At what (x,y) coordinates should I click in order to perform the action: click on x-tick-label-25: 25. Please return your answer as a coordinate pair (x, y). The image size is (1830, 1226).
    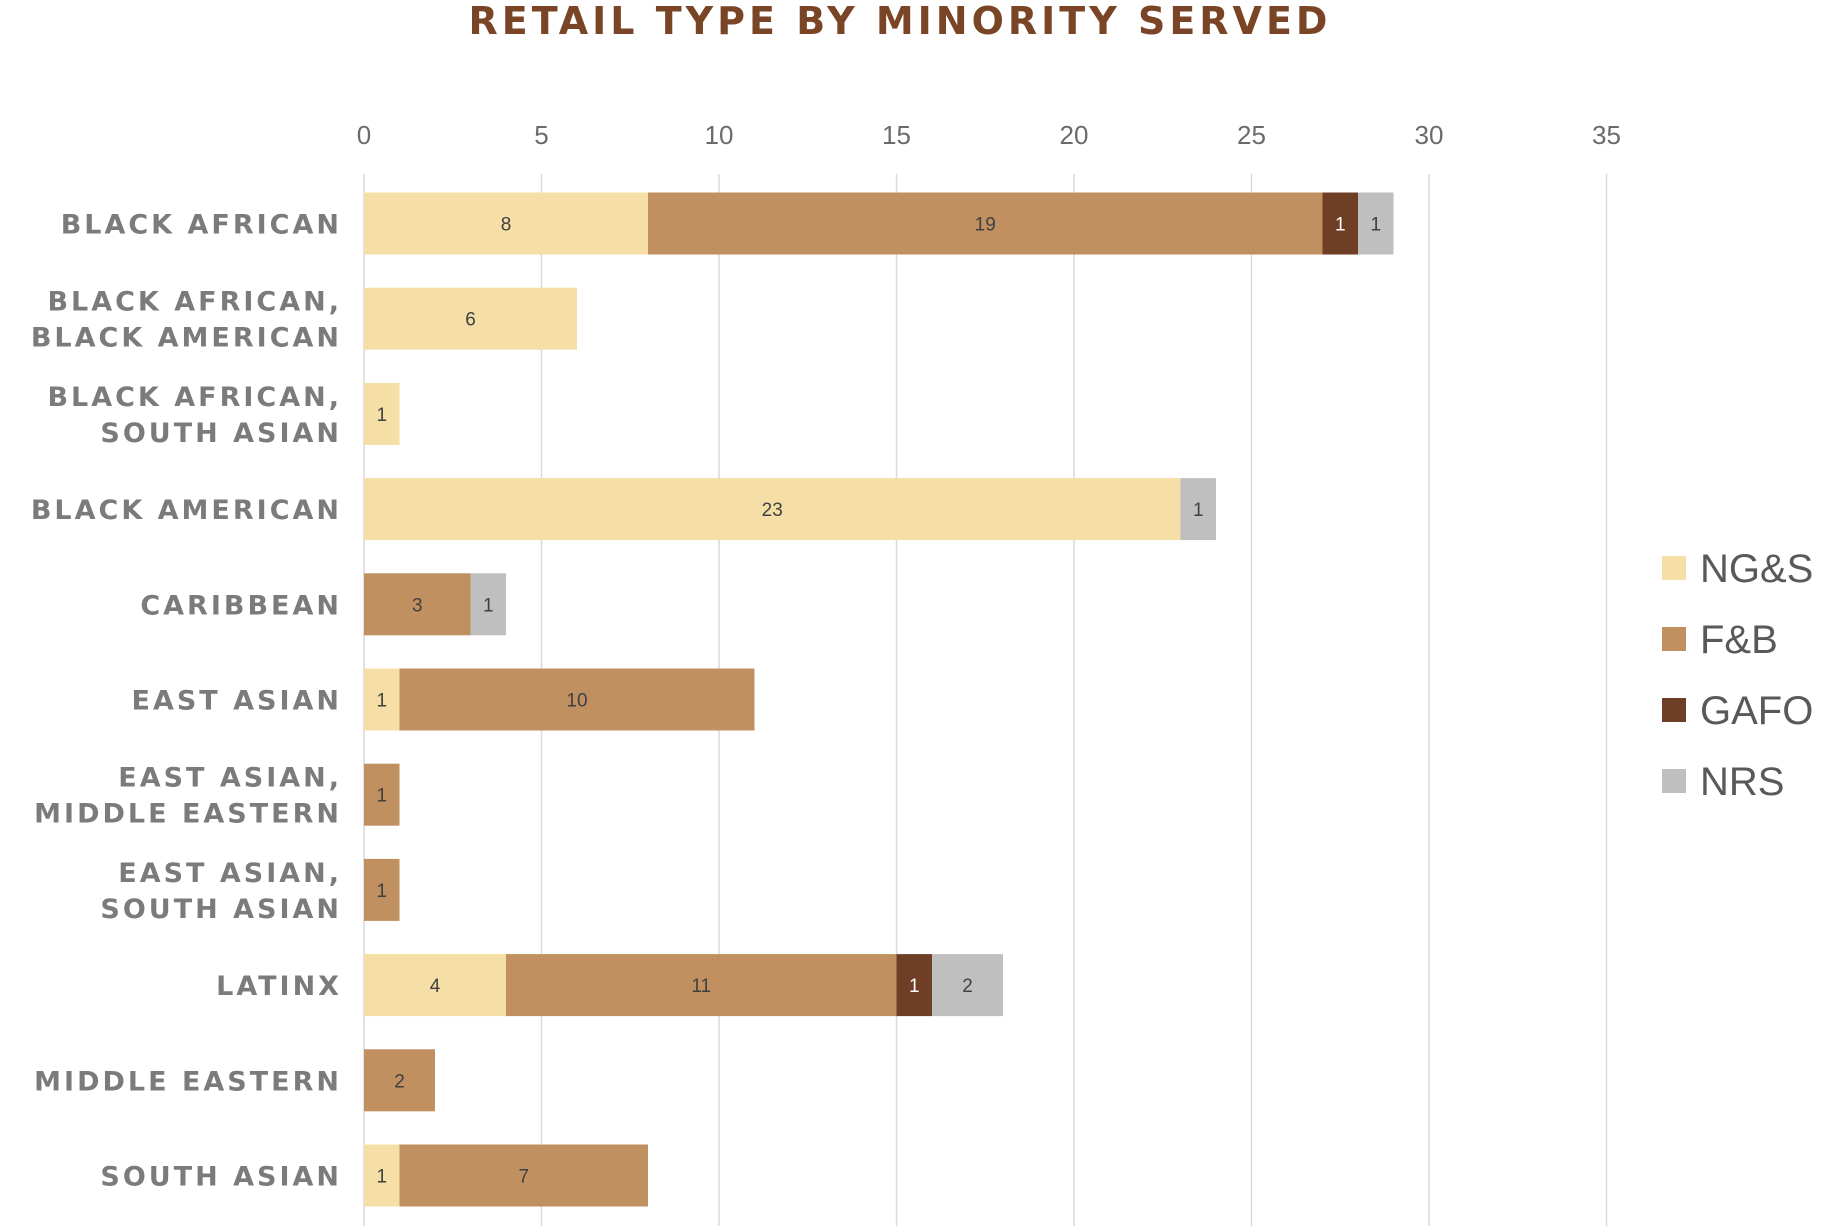
    Looking at the image, I should click on (1251, 135).